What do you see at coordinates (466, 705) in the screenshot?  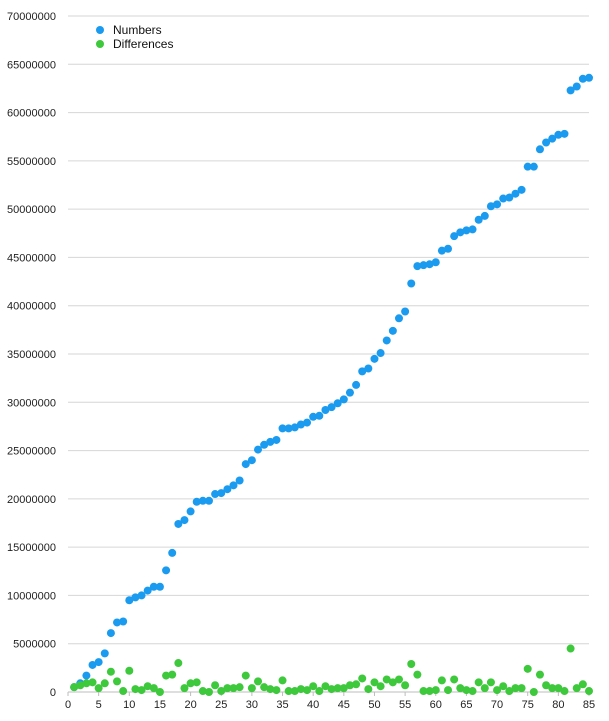 I see `x-tick-label: 65` at bounding box center [466, 705].